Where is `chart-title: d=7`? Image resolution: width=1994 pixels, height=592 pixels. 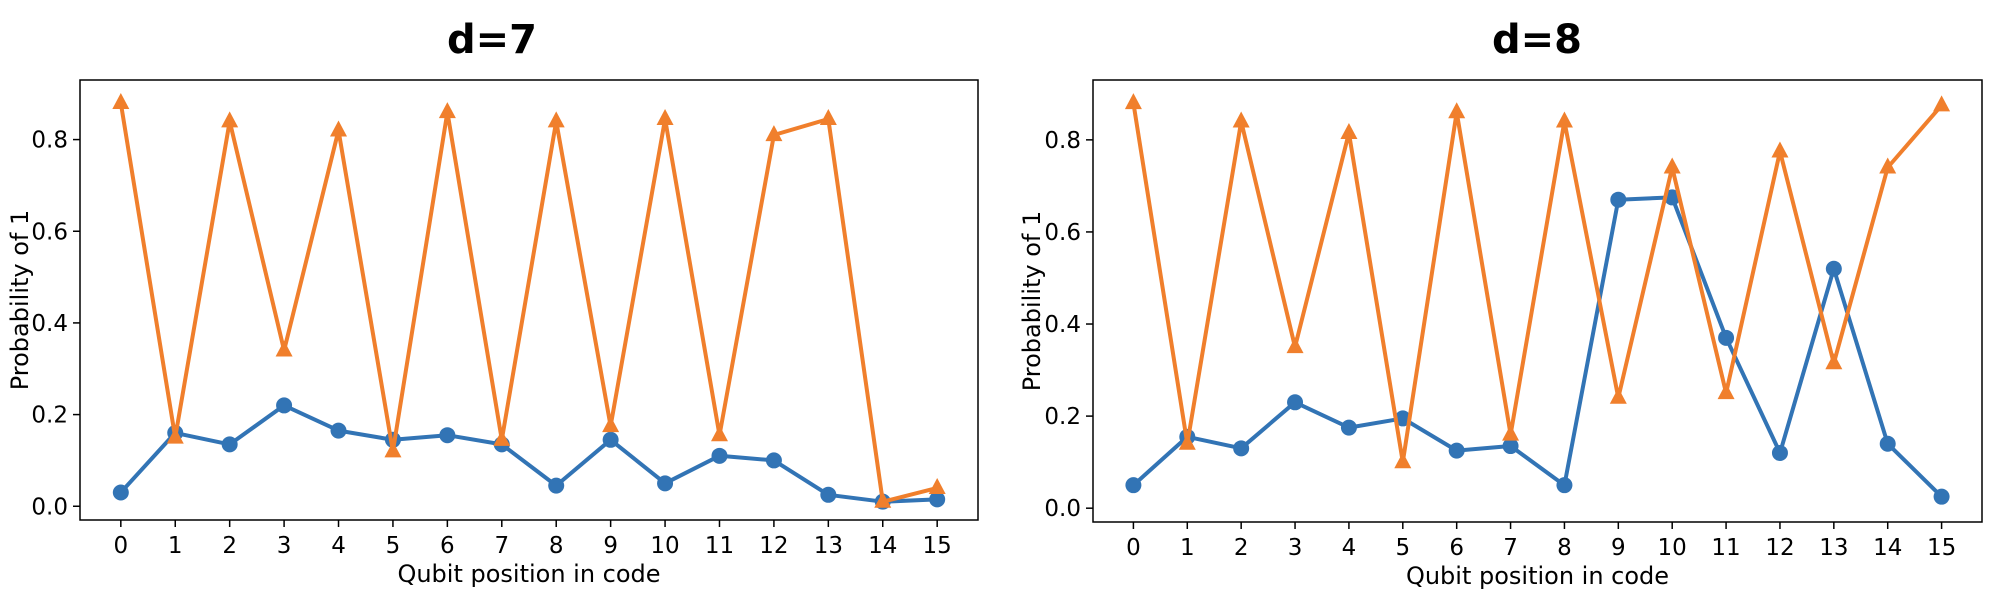 chart-title: d=7 is located at coordinates (492, 40).